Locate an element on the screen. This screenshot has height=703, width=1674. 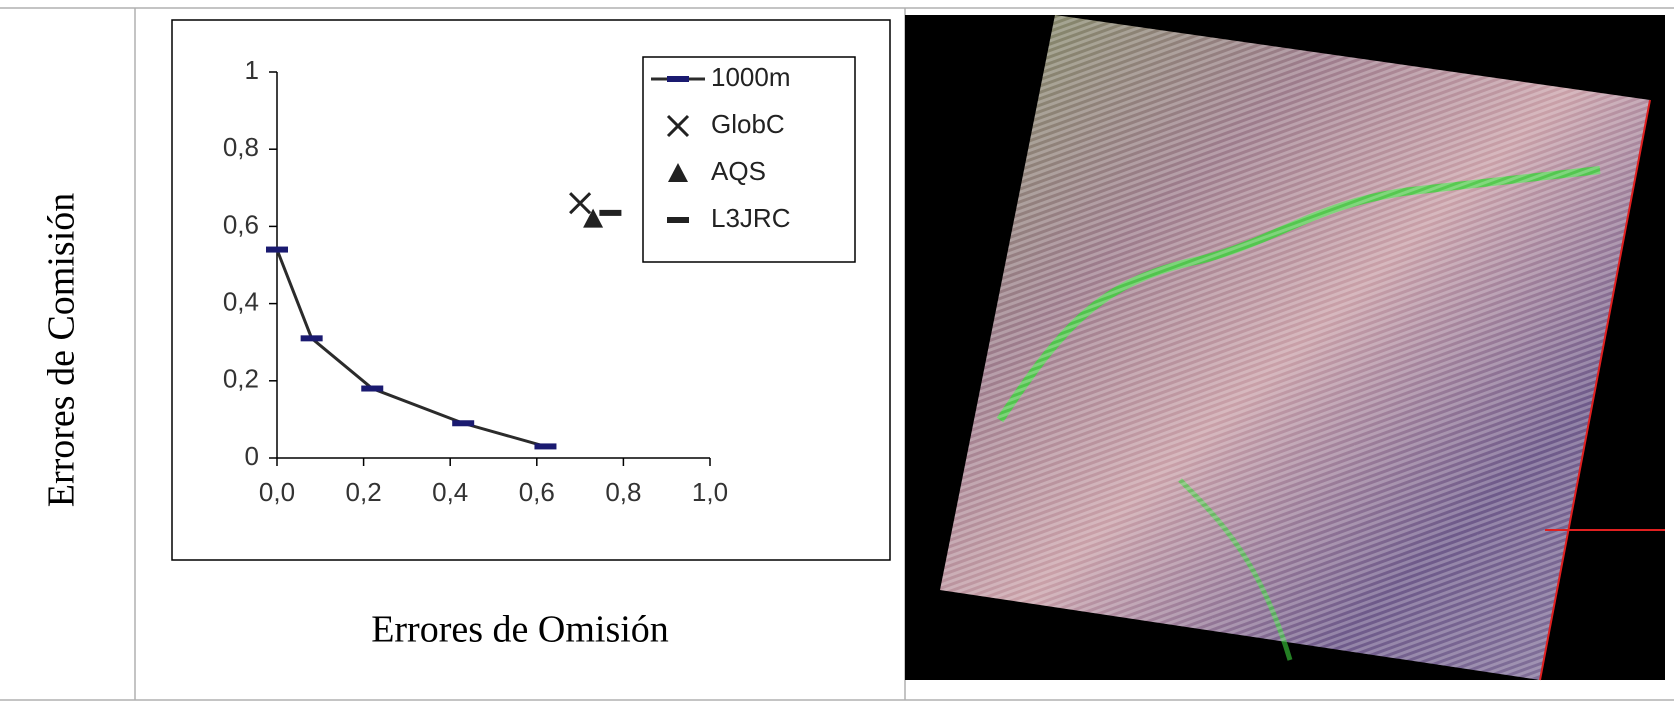
series-line is located at coordinates (410, 348).